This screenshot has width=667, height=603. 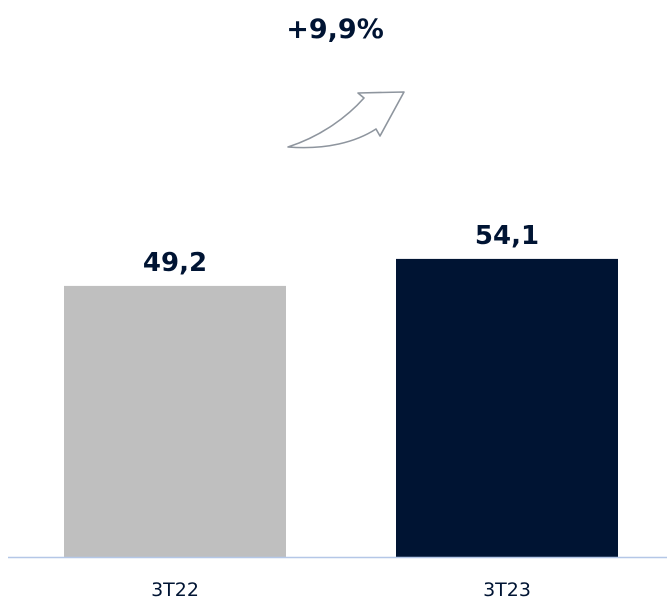 I want to click on growth-arrow-icon, so click(x=346, y=120).